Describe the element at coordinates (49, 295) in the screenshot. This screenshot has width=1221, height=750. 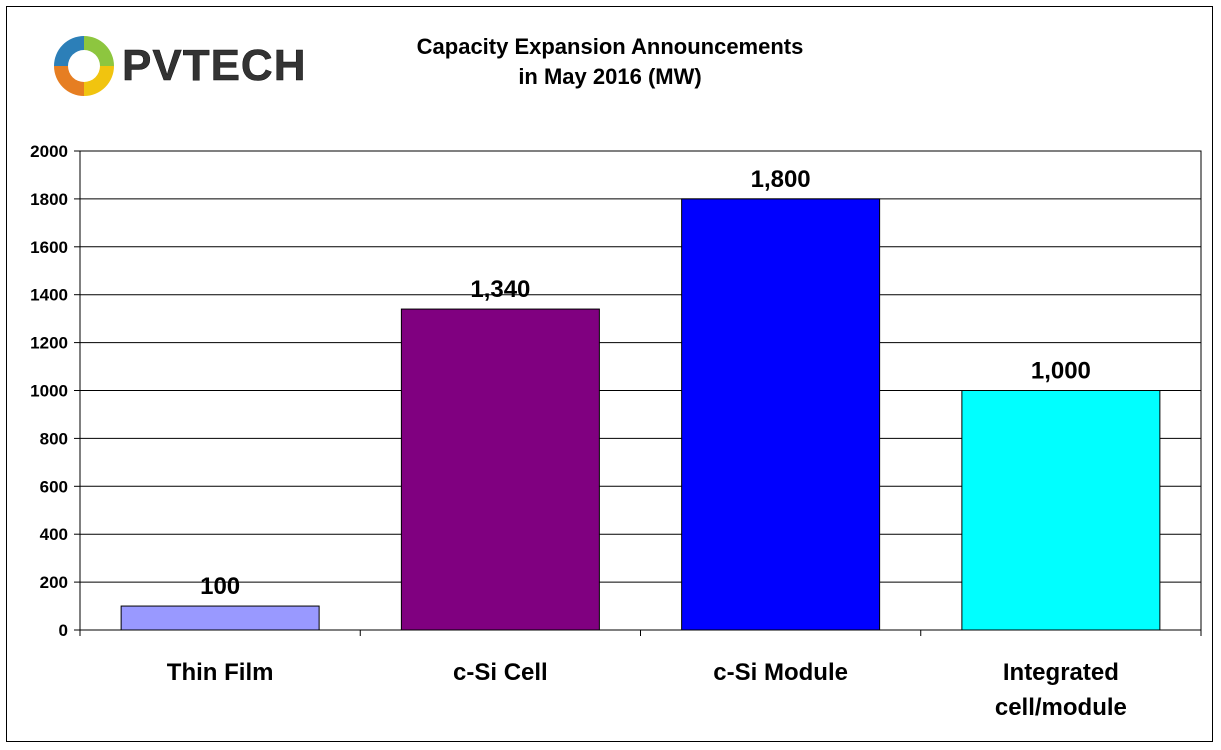
I see `y-tick-label: 1400` at that location.